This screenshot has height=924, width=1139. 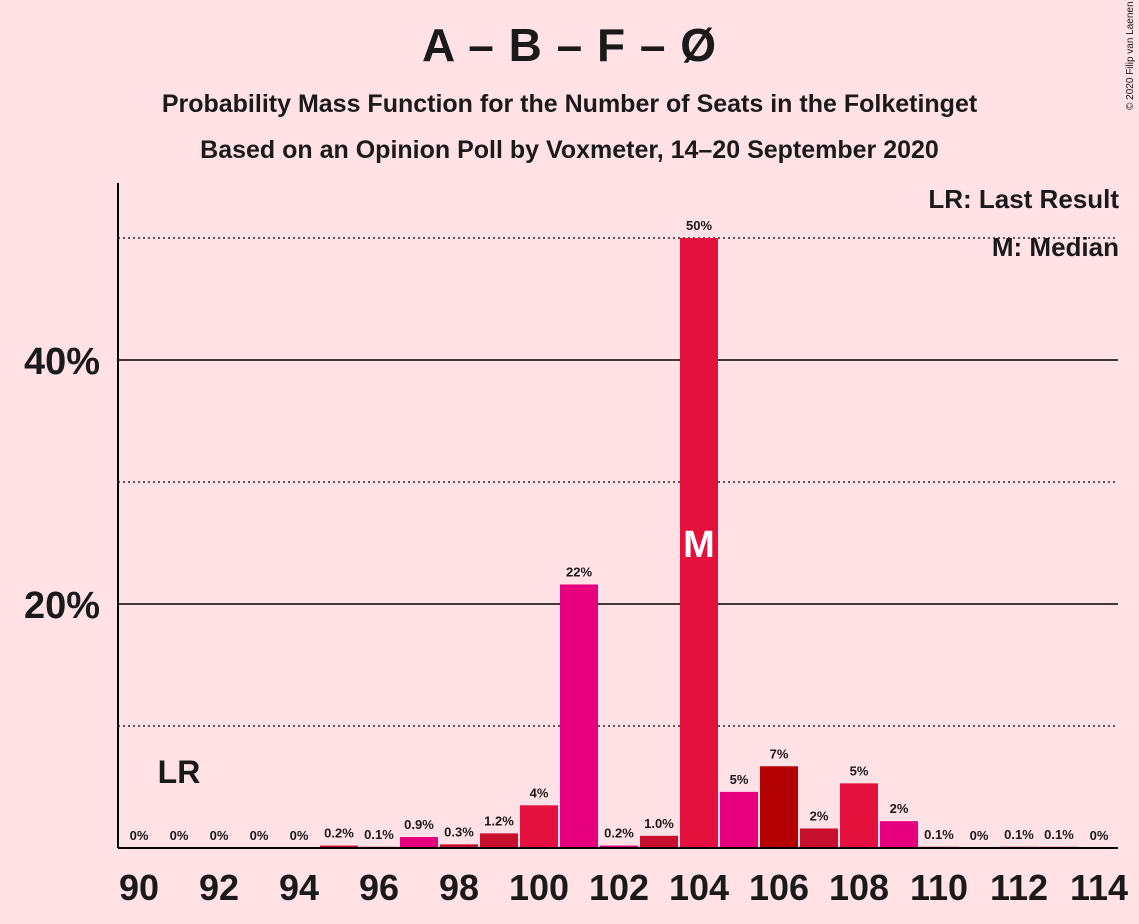 I want to click on x-tick-label: 92, so click(x=219, y=887).